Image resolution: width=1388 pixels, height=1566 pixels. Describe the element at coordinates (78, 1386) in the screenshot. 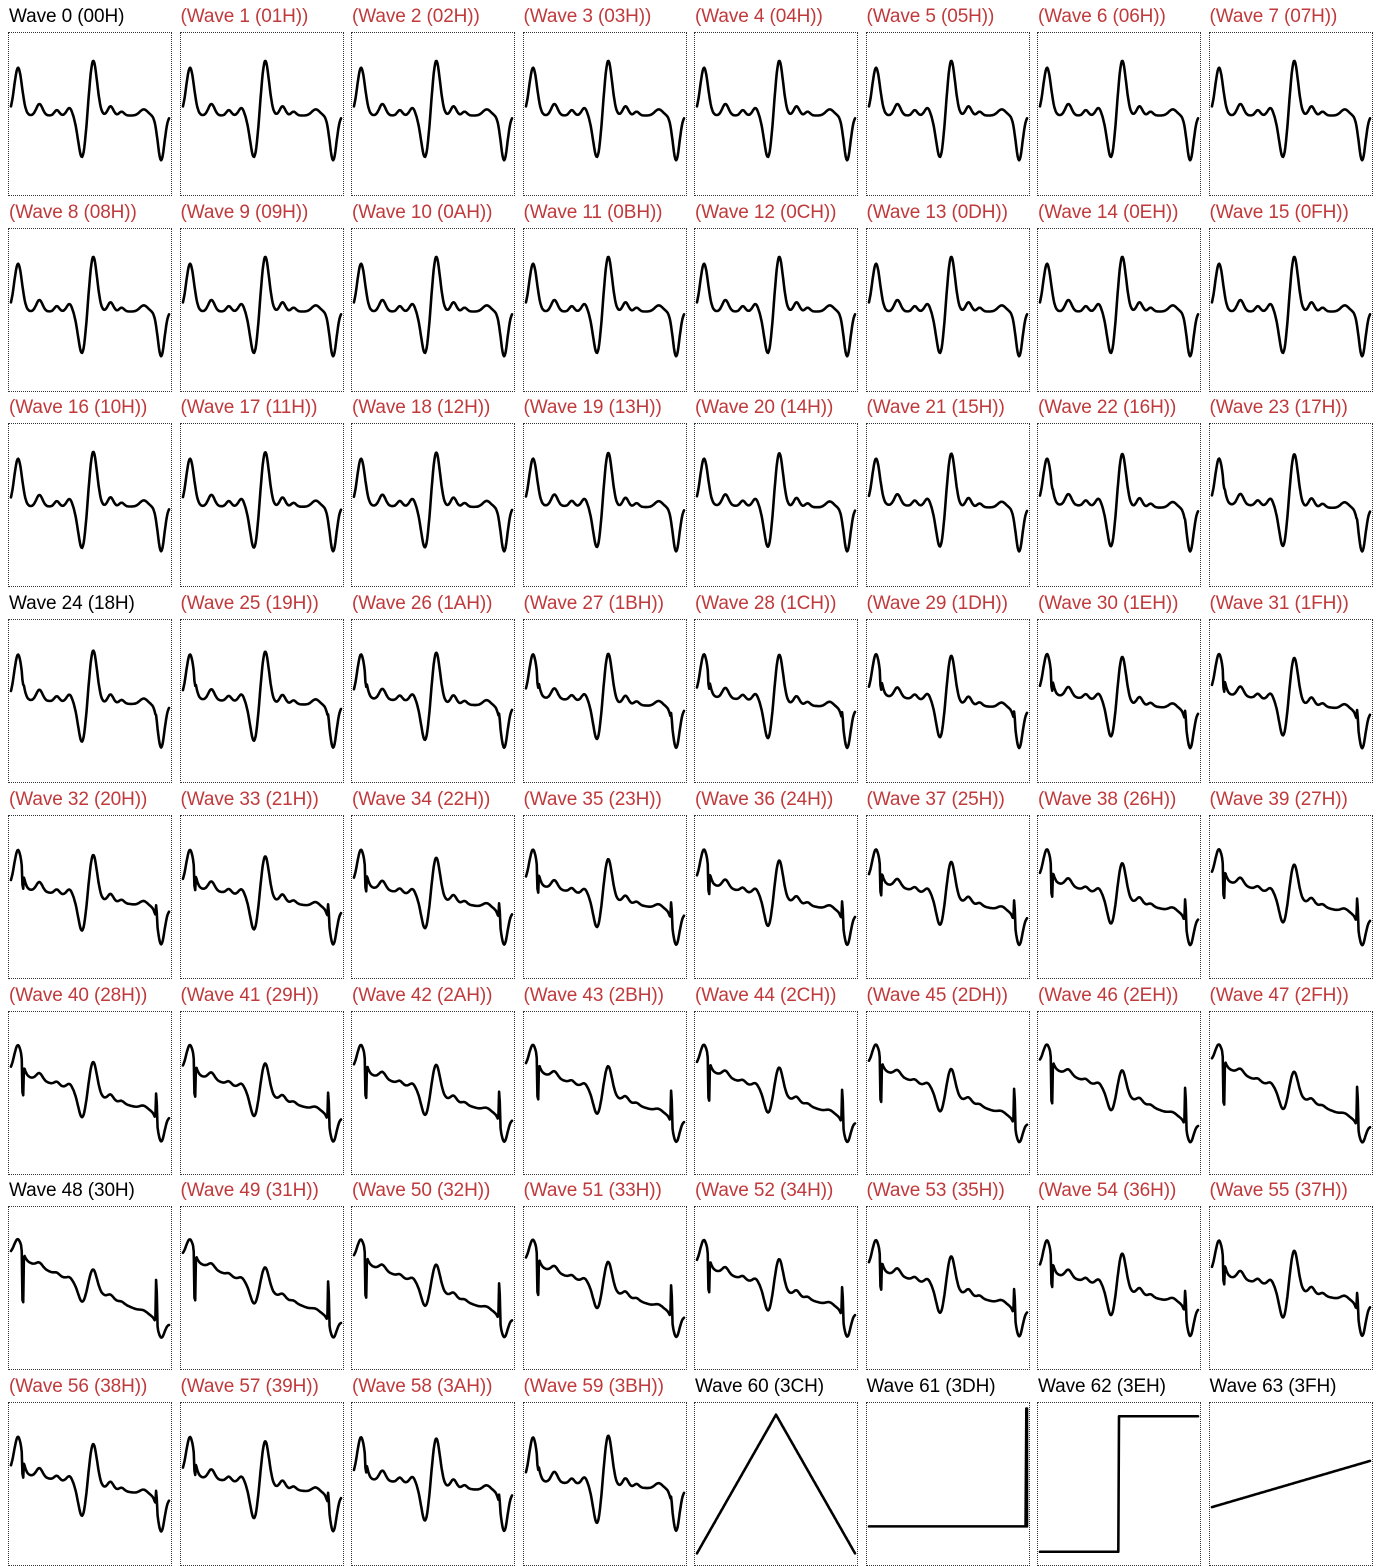

I see `wave-title: (Wave 56 (38H))` at that location.